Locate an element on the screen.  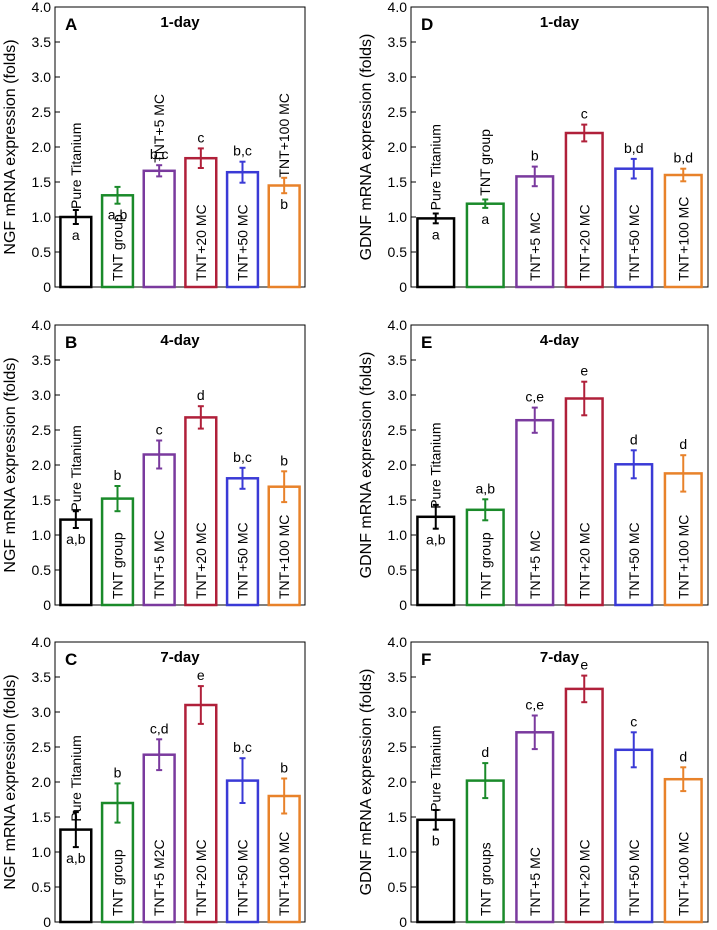
panel-letter: B is located at coordinates (71, 342).